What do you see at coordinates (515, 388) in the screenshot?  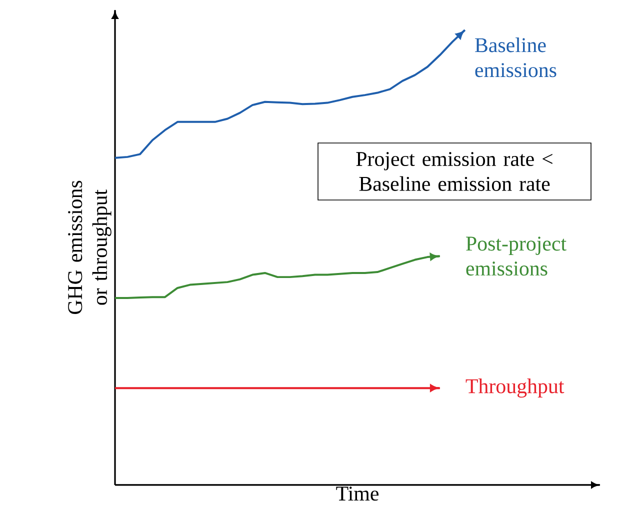 I see `legend-label: Throughput` at bounding box center [515, 388].